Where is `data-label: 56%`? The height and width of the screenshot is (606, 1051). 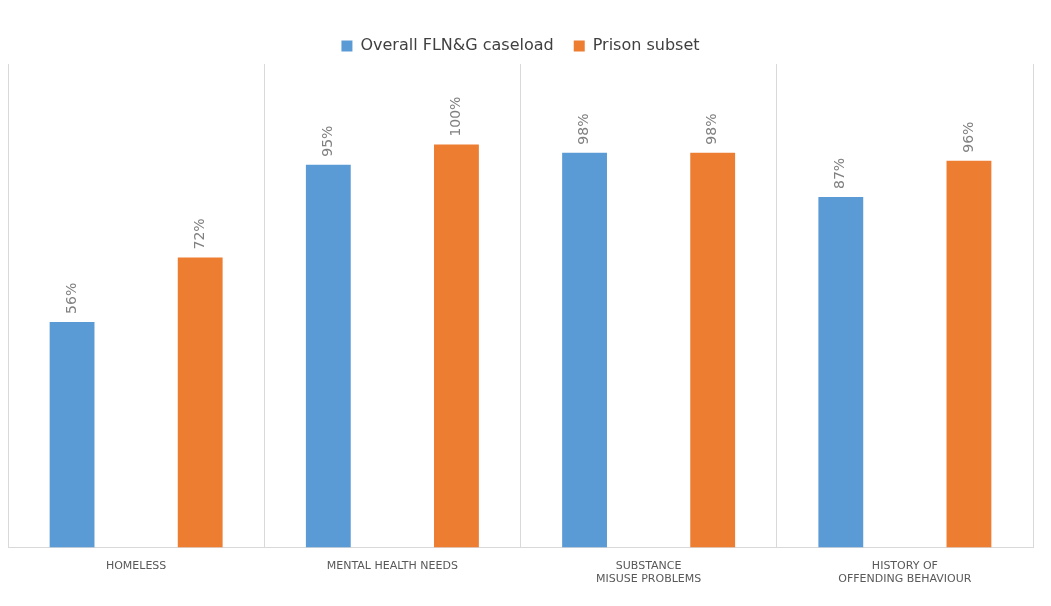 data-label: 56% is located at coordinates (70, 298).